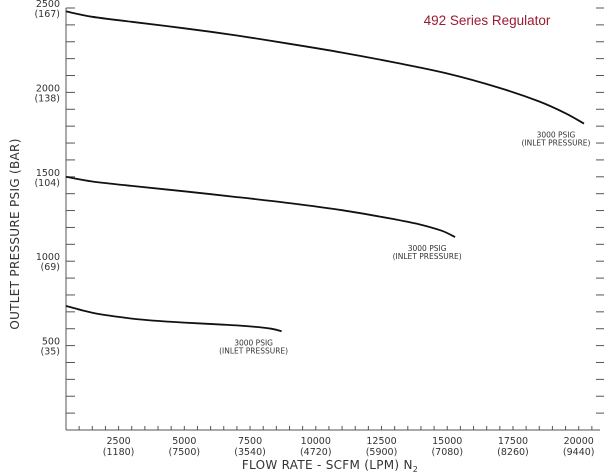 The height and width of the screenshot is (473, 605). I want to click on y-tick-sublabel: (167), so click(47, 14).